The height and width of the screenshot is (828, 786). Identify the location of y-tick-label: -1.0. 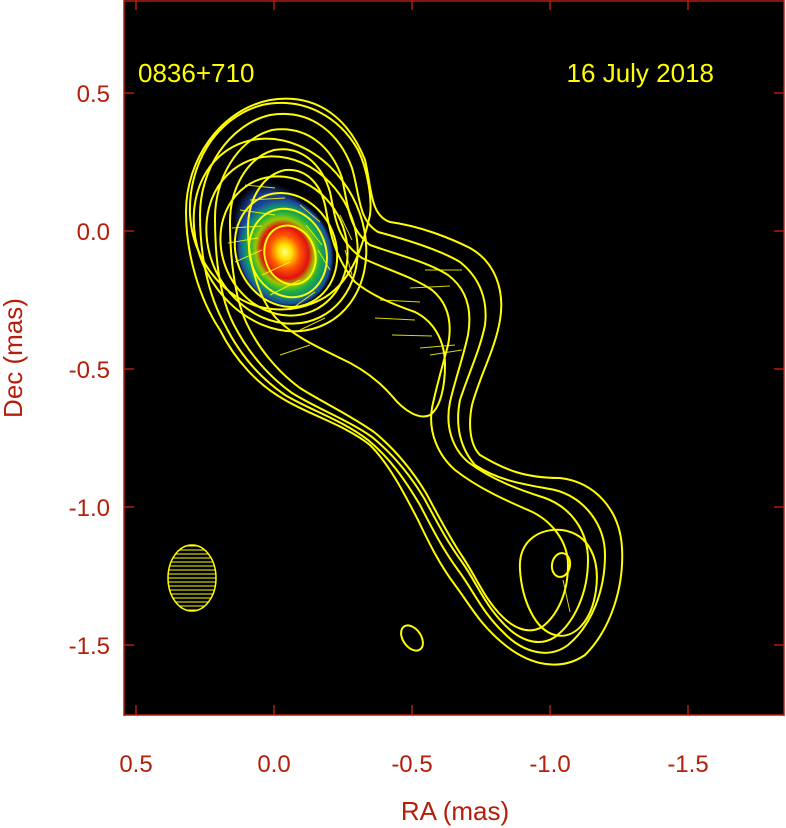
(89, 508).